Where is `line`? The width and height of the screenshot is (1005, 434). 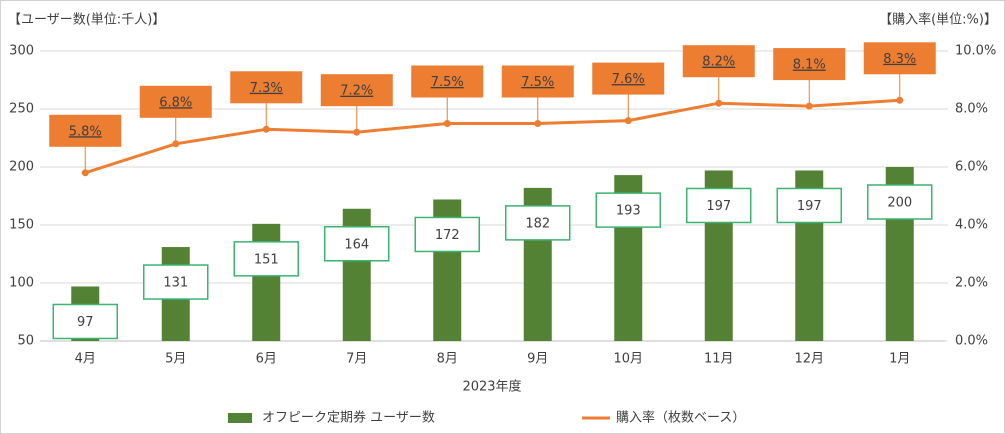
line is located at coordinates (492, 136).